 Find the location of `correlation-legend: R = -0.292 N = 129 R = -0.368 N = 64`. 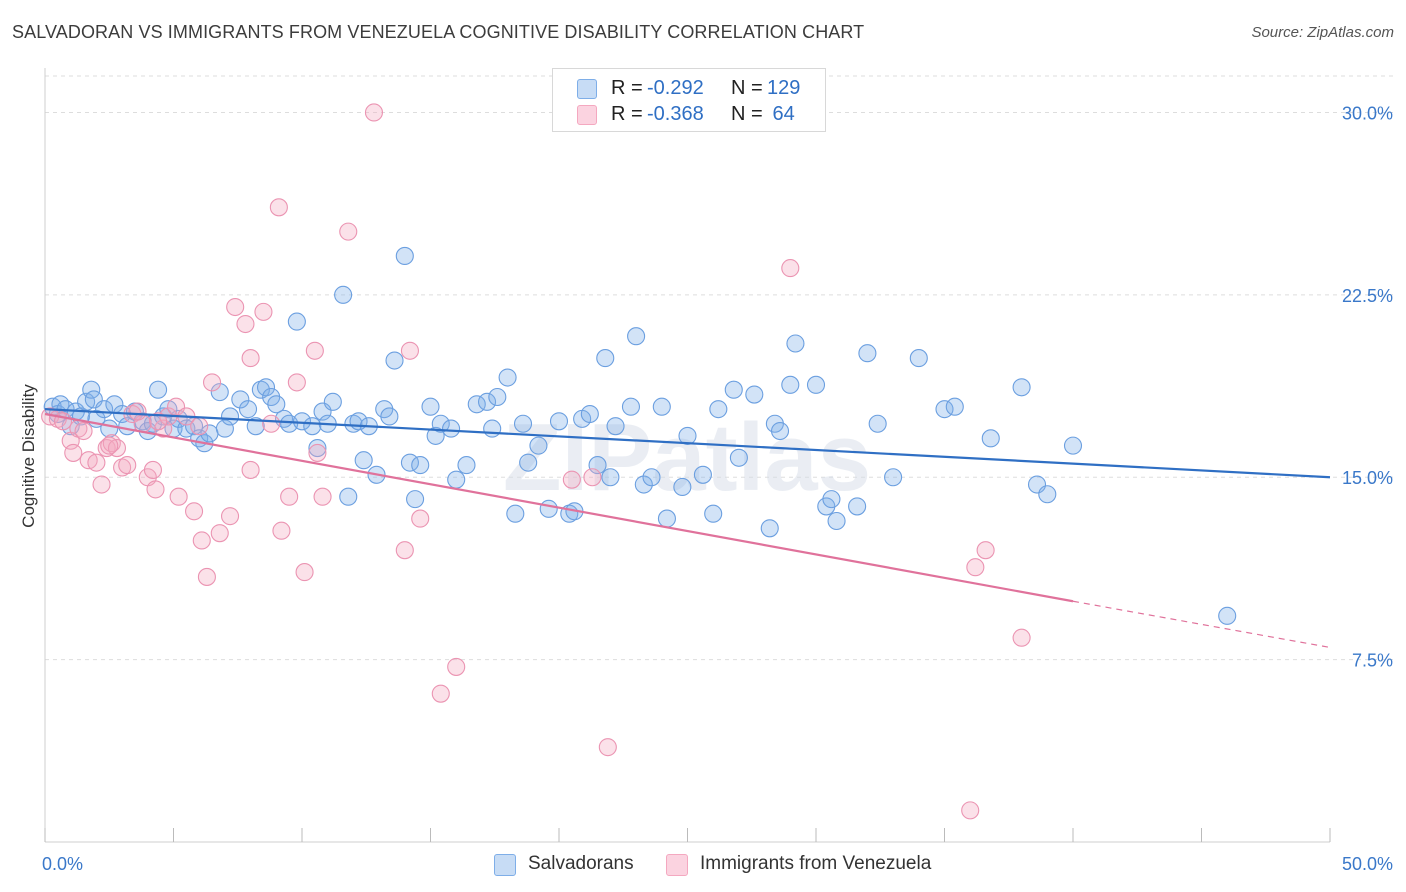

correlation-legend: R = -0.292 N = 129 R = -0.368 N = 64 is located at coordinates (689, 100).